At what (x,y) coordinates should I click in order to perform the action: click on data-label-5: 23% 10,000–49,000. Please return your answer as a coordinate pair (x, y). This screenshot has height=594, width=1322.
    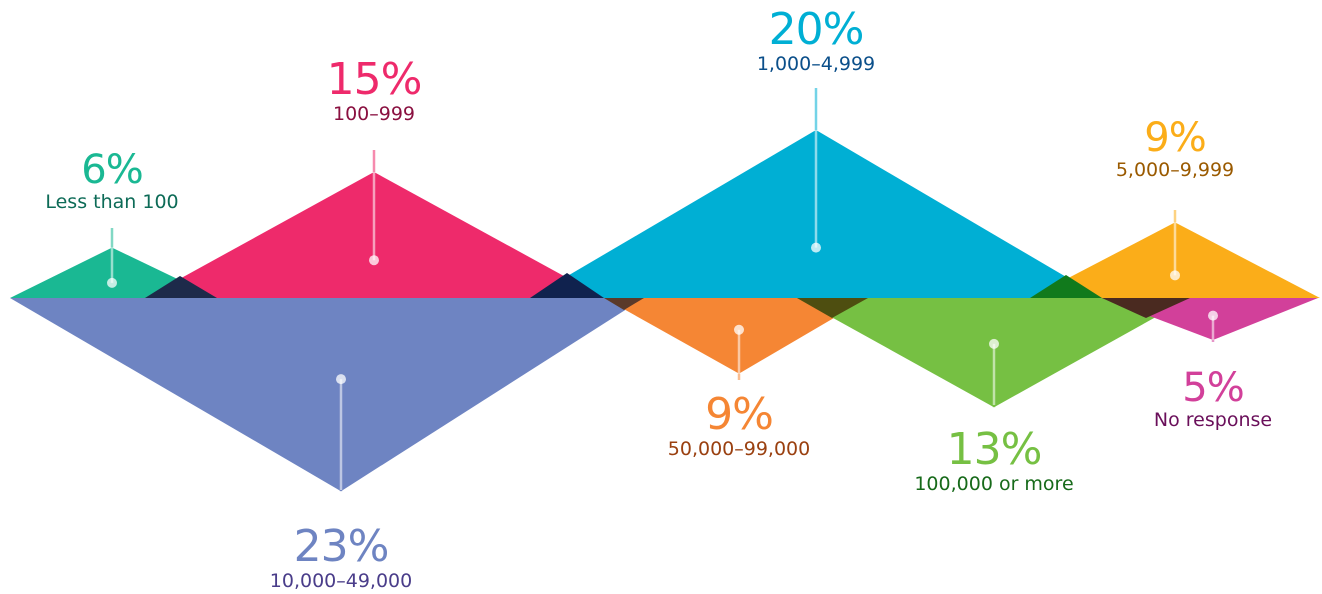
    Looking at the image, I should click on (341, 558).